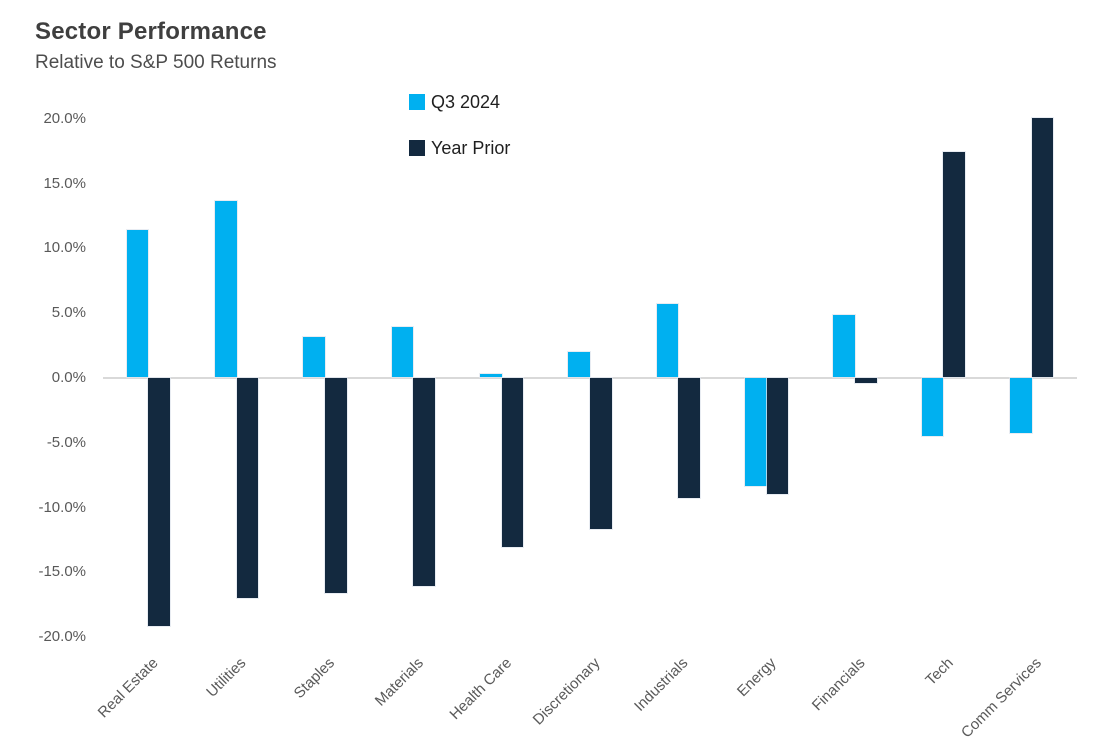 The height and width of the screenshot is (756, 1106). Describe the element at coordinates (757, 677) in the screenshot. I see `x-axis-label-energy: Energy` at that location.